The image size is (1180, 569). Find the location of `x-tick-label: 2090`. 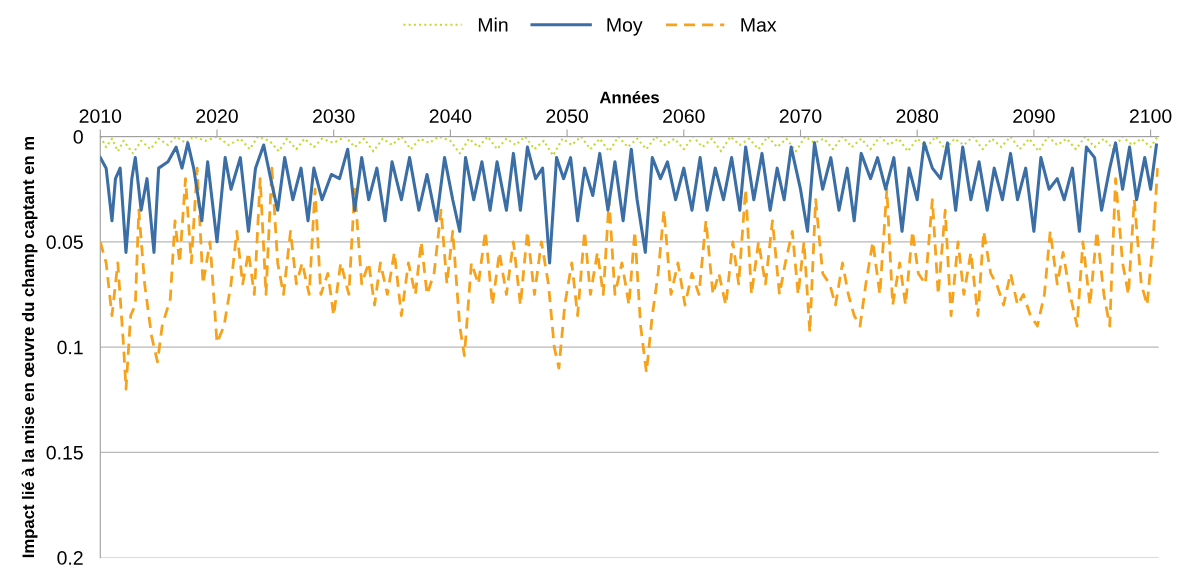

x-tick-label: 2090 is located at coordinates (1034, 116).